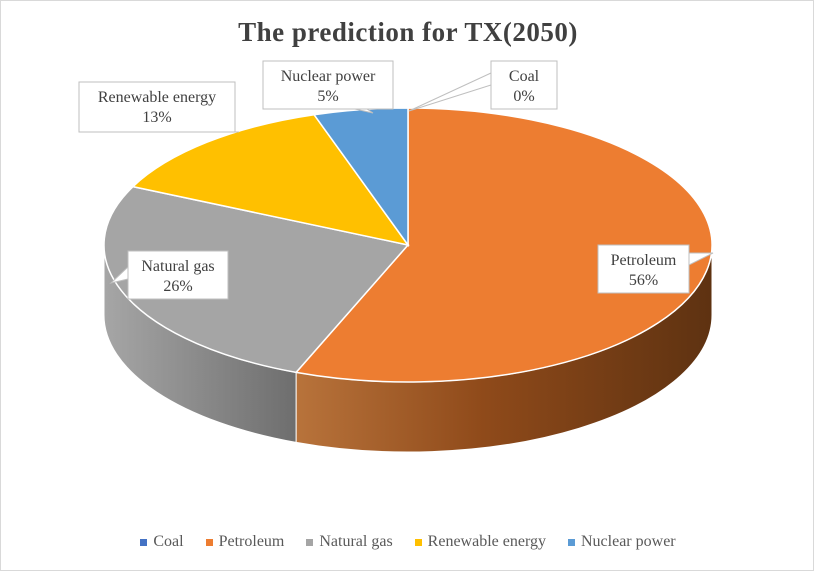 Image resolution: width=814 pixels, height=572 pixels. I want to click on legend-label: Natural gas, so click(356, 541).